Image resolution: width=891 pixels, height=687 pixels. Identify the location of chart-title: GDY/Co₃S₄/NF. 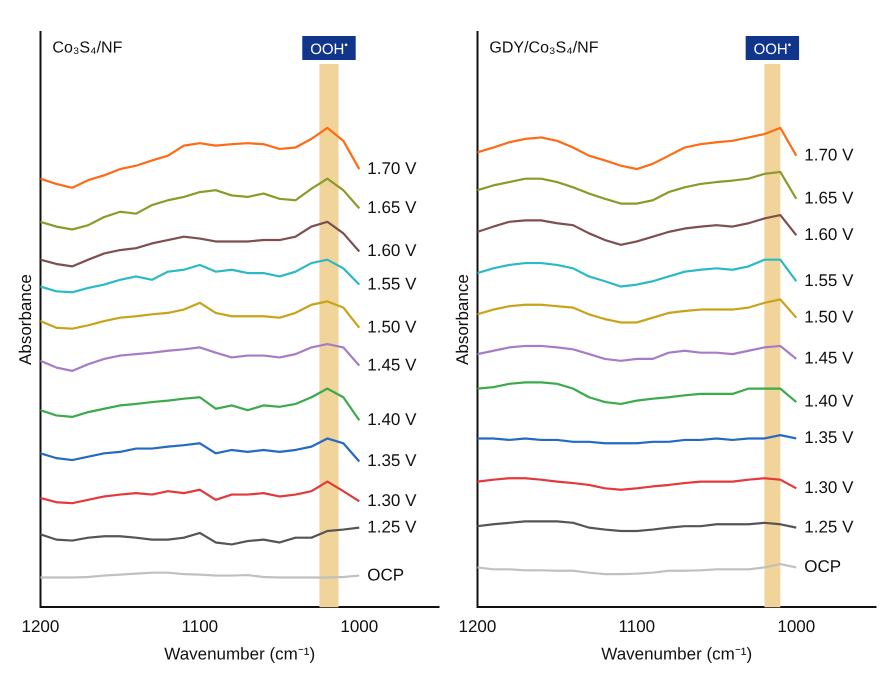
(544, 47).